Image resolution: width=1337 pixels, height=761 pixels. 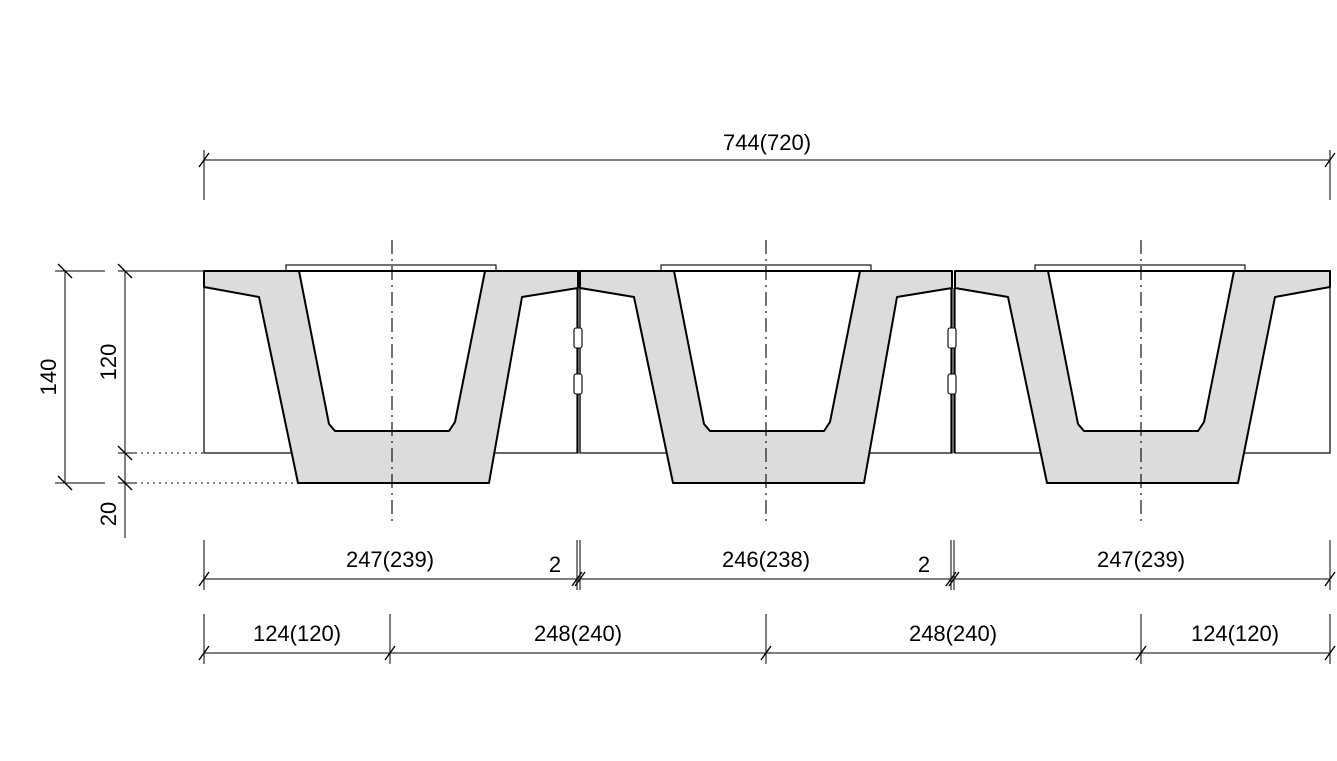 What do you see at coordinates (953, 633) in the screenshot?
I see `axis-spacing-label-3: 248(240)` at bounding box center [953, 633].